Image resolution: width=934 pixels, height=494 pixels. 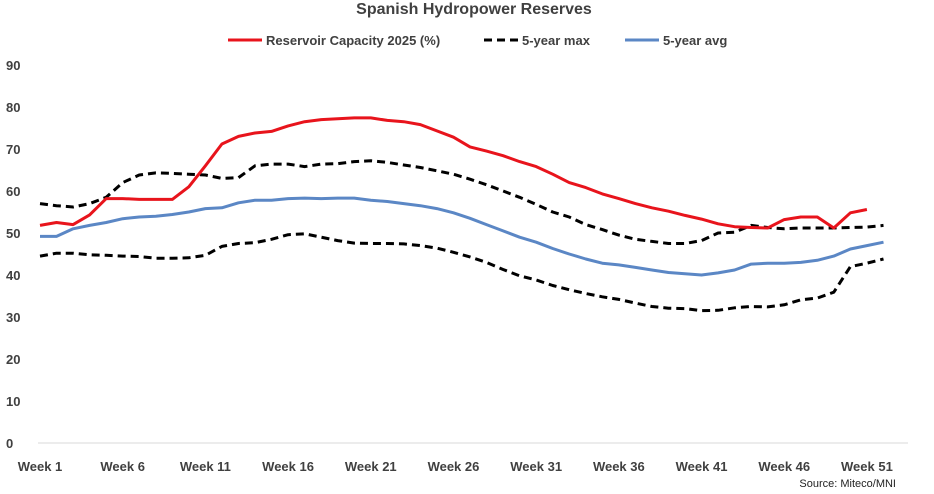 I want to click on x-tick-label: Week 11, so click(x=205, y=466).